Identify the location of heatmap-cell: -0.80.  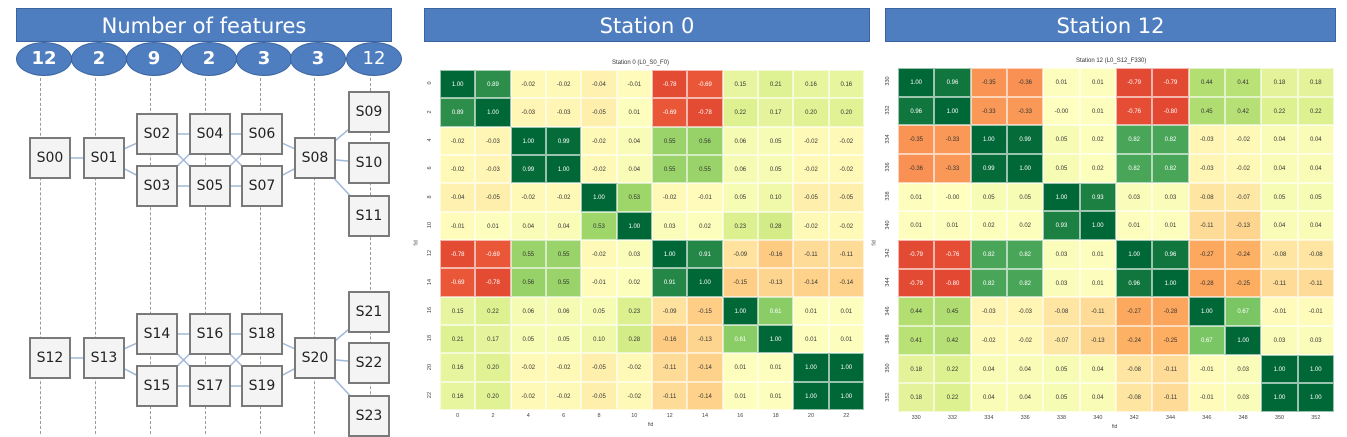
(1170, 111).